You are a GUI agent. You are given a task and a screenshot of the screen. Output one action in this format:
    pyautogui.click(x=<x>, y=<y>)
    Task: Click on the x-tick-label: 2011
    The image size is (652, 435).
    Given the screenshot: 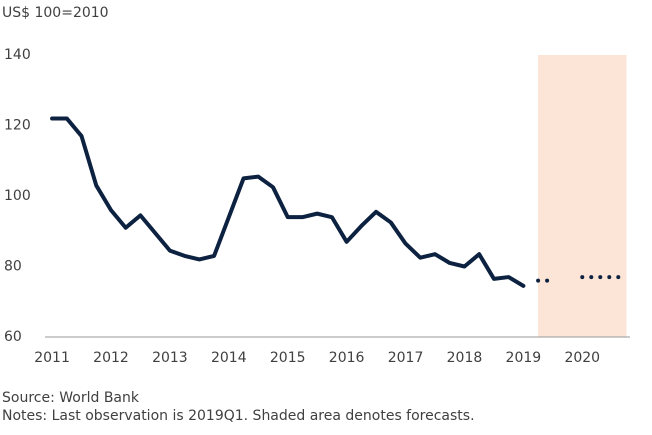 What is the action you would take?
    pyautogui.click(x=52, y=358)
    